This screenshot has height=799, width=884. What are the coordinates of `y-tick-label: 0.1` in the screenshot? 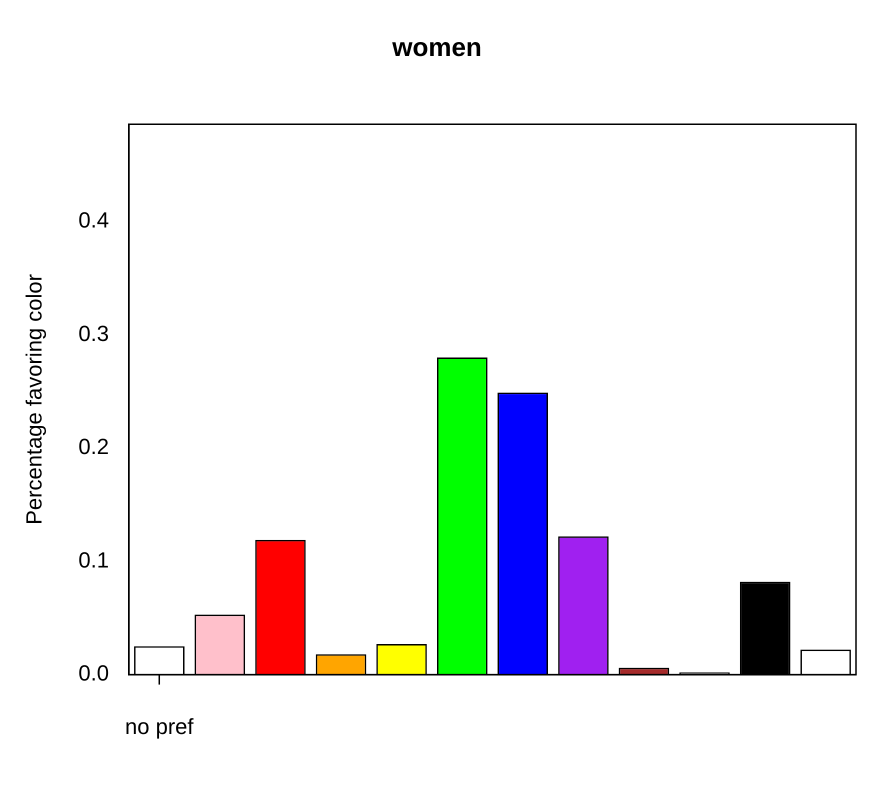 It's located at (93, 559).